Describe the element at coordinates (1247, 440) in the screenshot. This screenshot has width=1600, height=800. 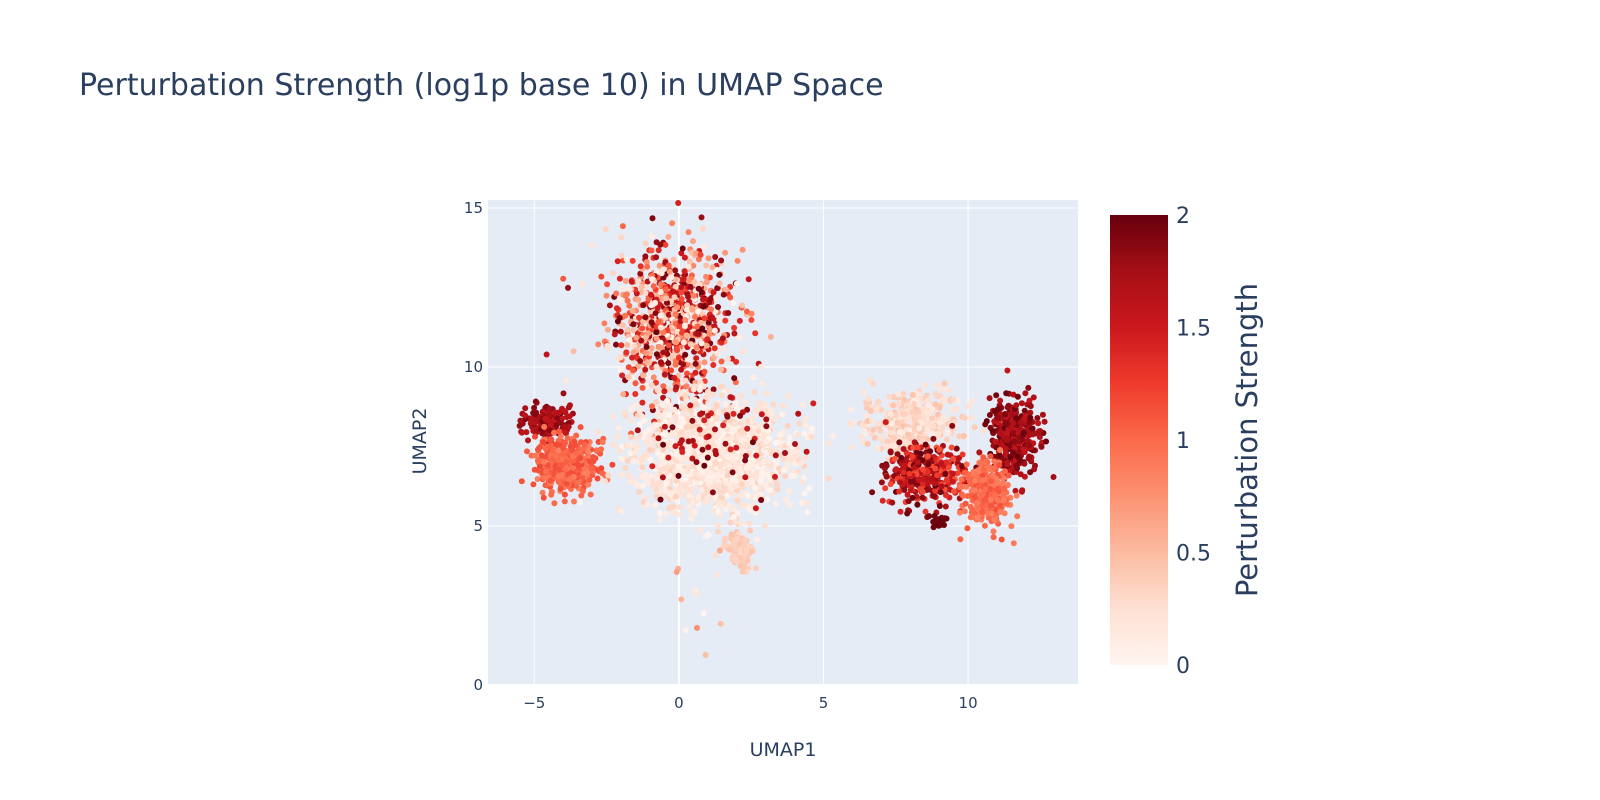
I see `colorbar-title: Perturbation Strength` at that location.